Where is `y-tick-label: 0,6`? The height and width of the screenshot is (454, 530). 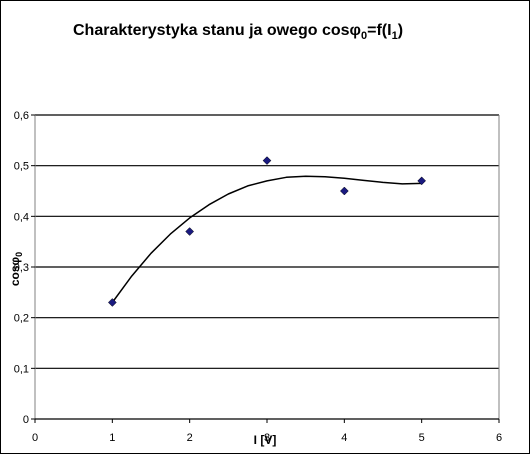
y-tick-label: 0,6 is located at coordinates (21, 116).